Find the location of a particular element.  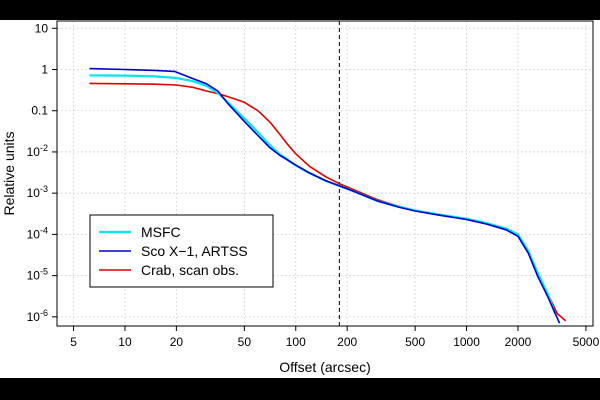

x-axis-title: Offset (arcsec) is located at coordinates (325, 367).